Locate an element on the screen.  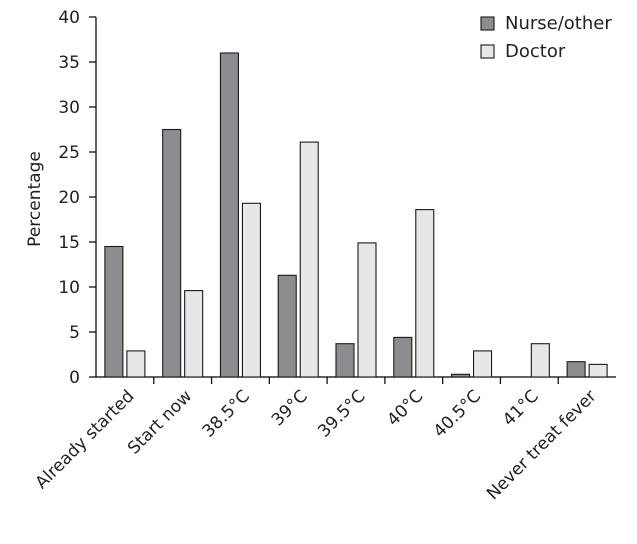
legend-label: Nurse/other is located at coordinates (558, 23).